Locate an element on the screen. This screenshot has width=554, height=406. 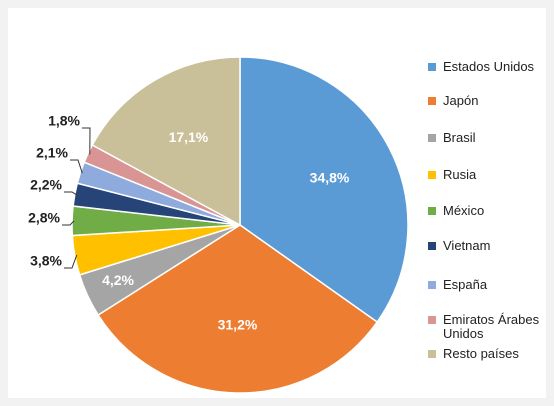
legend-item: Estados Unidos is located at coordinates (487, 67).